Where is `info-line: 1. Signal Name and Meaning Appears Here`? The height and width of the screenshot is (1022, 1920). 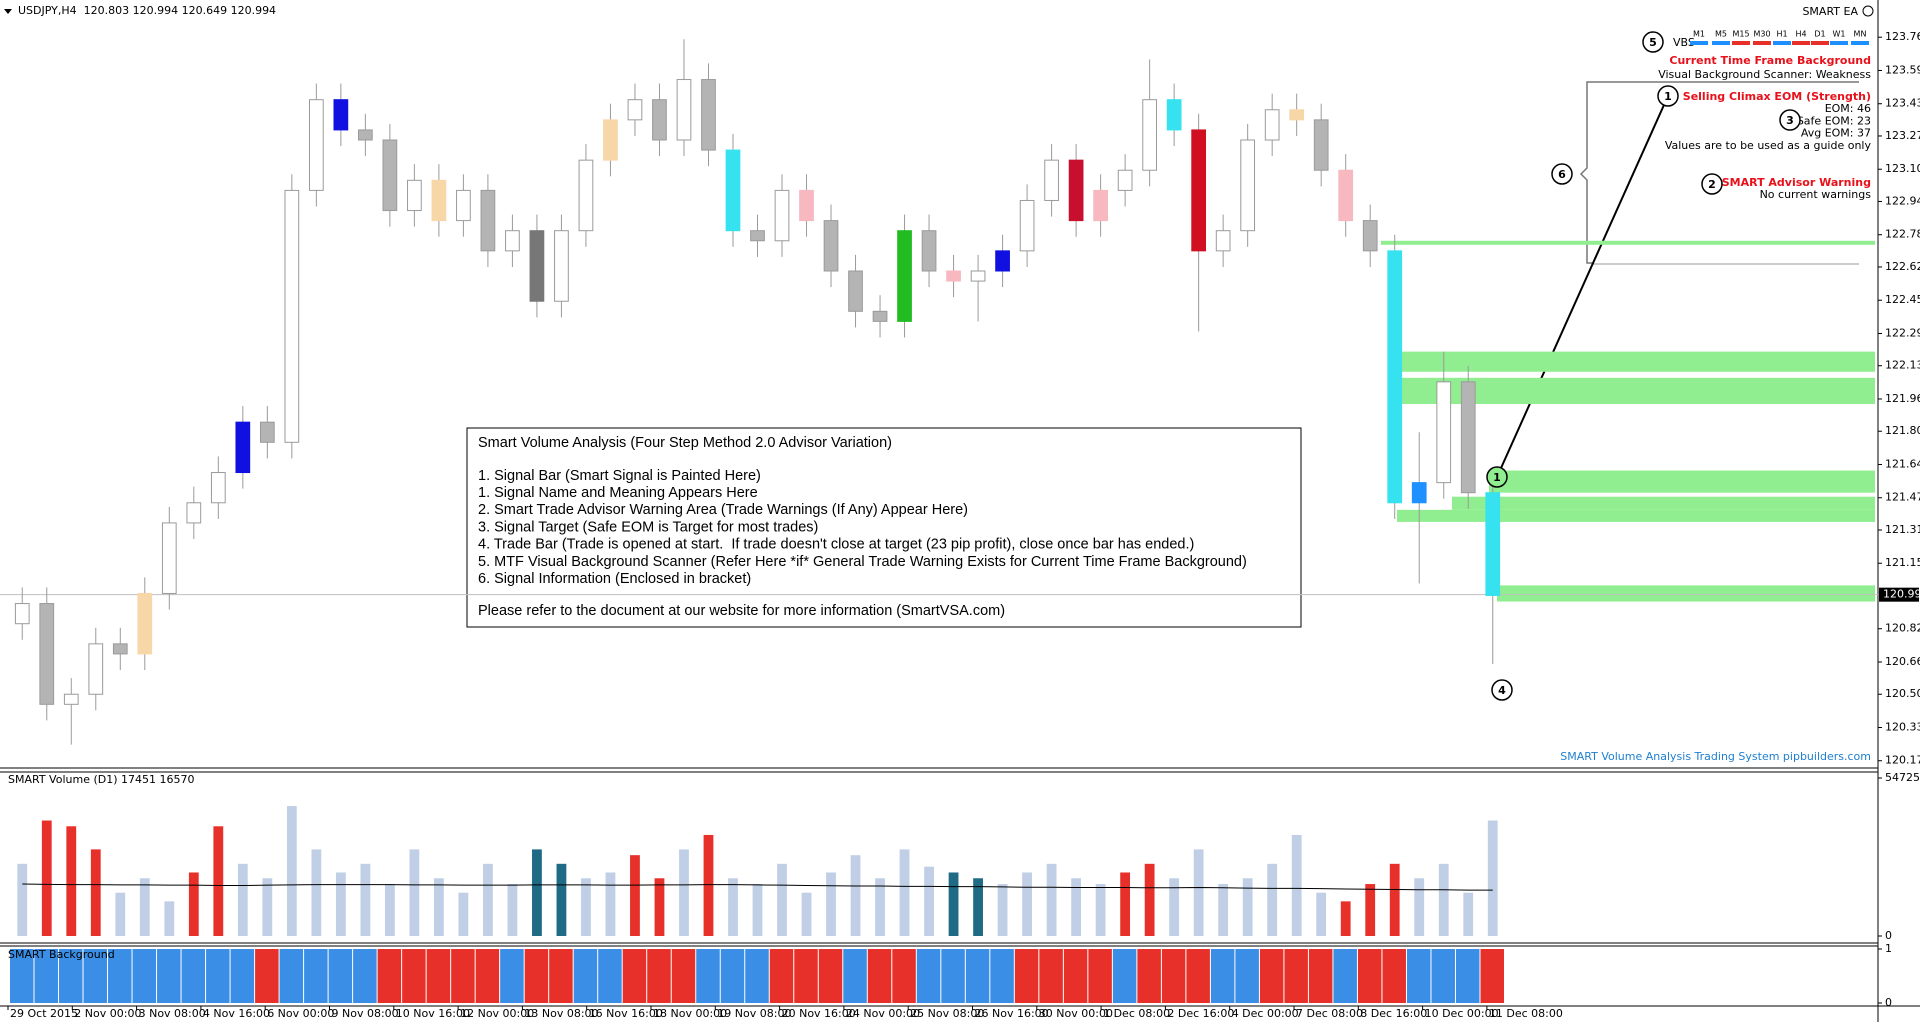 info-line: 1. Signal Name and Meaning Appears Here is located at coordinates (618, 493).